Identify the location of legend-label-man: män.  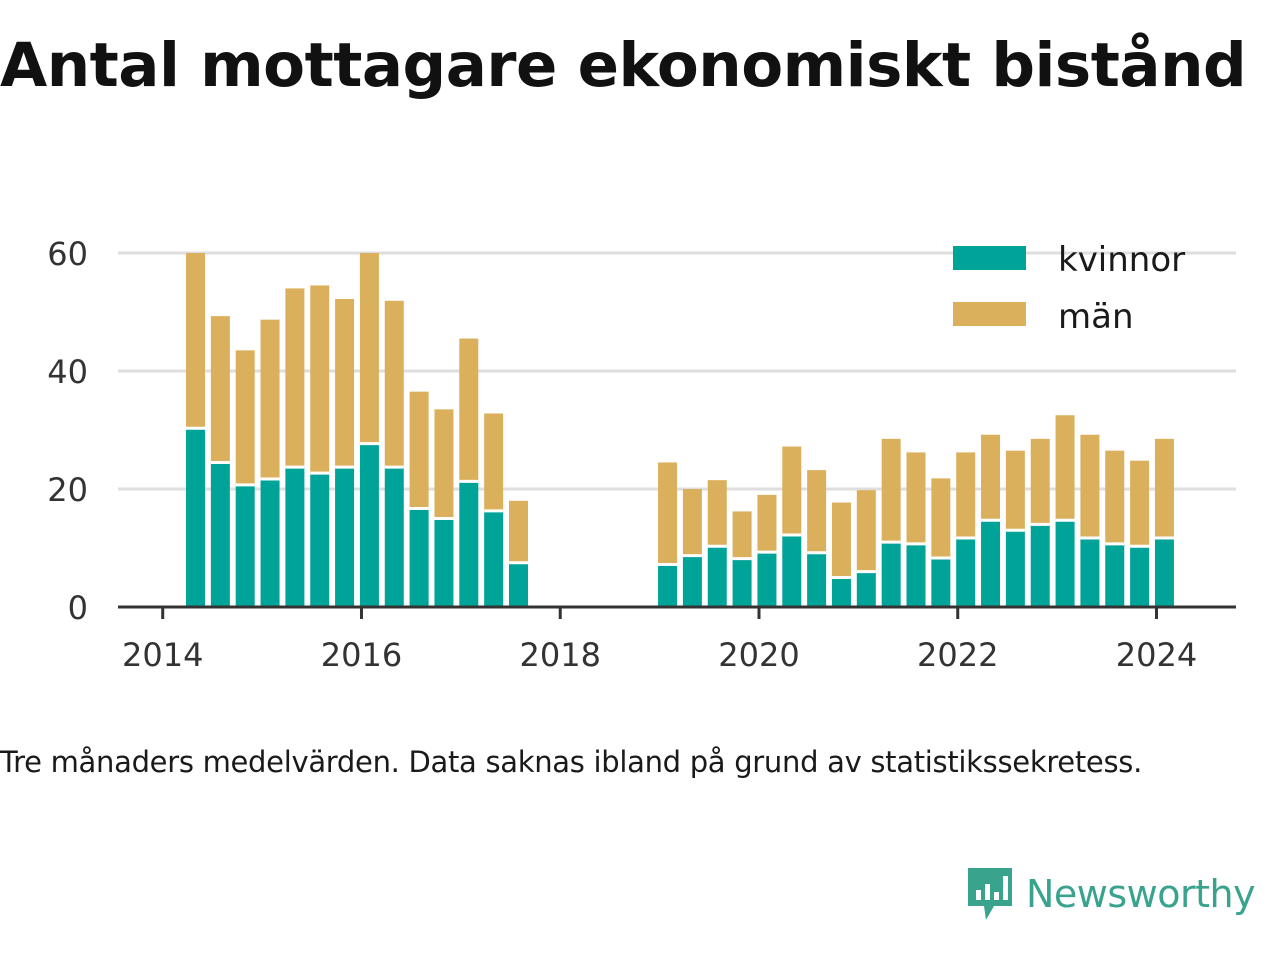
(1096, 317).